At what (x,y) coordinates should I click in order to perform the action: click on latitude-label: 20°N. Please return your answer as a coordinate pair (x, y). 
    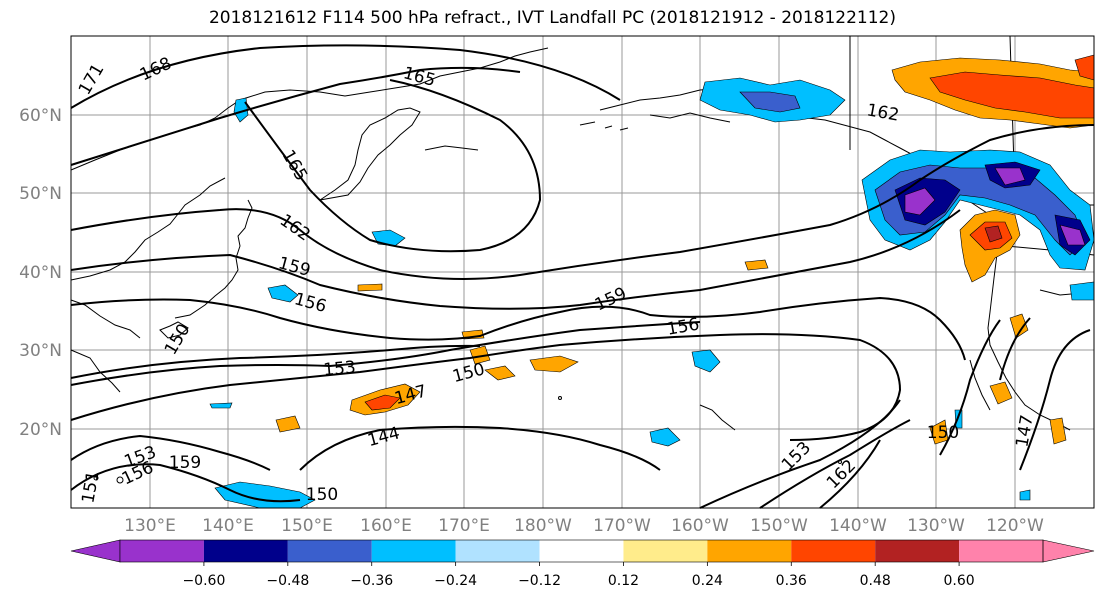
    Looking at the image, I should click on (40, 430).